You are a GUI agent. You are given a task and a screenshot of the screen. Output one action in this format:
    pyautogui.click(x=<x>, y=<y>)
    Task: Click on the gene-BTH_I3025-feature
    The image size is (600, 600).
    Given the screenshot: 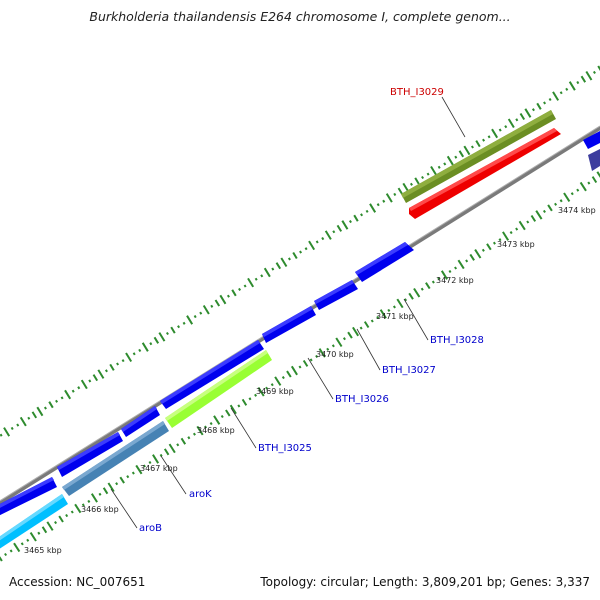 What is the action you would take?
    pyautogui.click(x=218, y=389)
    